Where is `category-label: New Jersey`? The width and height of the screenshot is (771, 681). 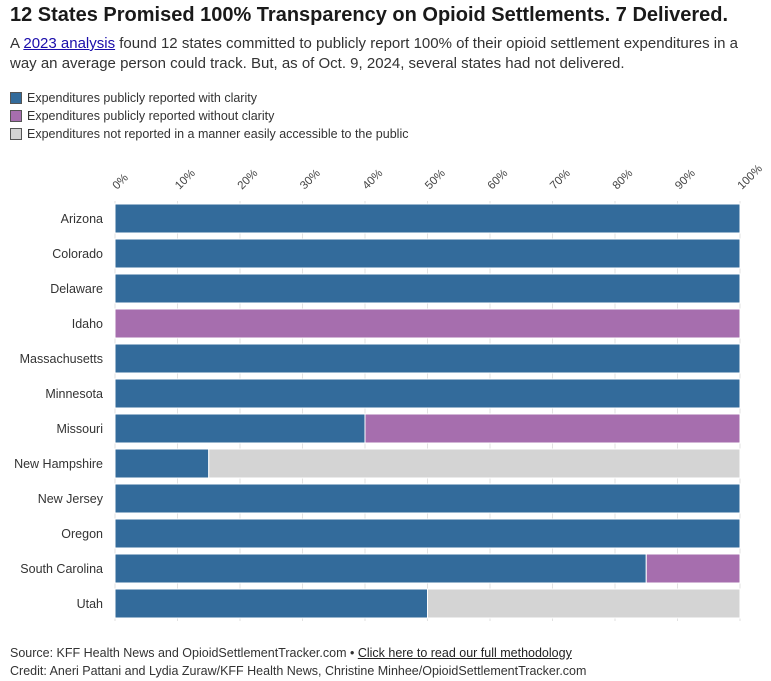
category-label: New Jersey is located at coordinates (71, 499).